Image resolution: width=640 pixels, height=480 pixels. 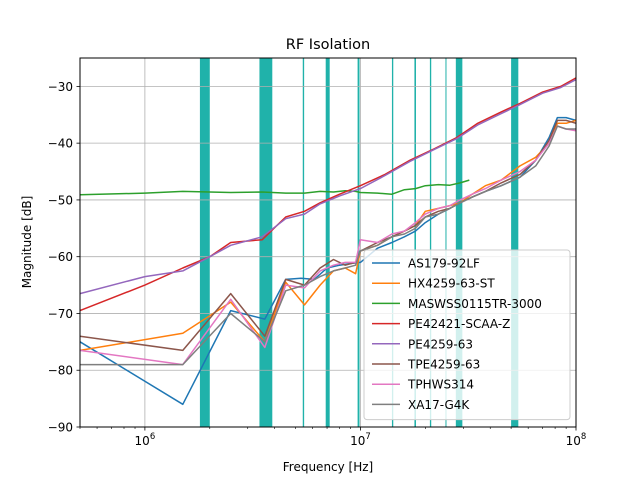 I want to click on x-tick-label: 10⁶, so click(x=145, y=440).